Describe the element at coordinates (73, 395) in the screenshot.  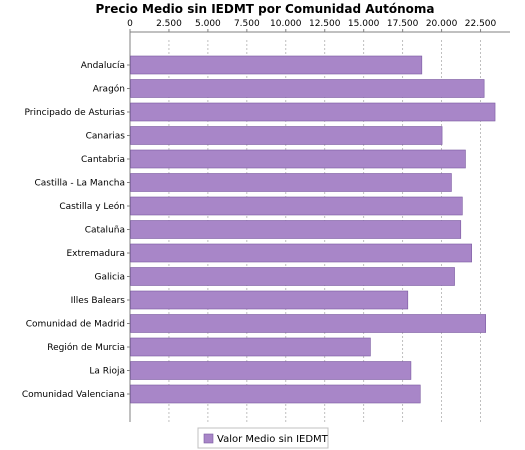
I see `category-label: Comunidad Valenciana` at that location.